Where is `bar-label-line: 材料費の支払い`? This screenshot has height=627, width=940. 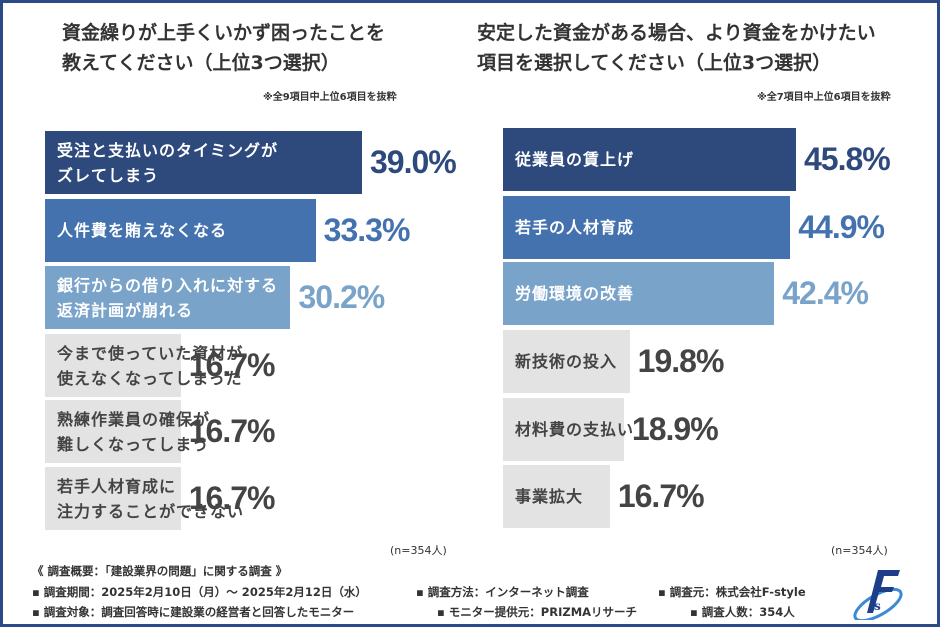
bar-label-line: 材料費の支払い is located at coordinates (575, 429).